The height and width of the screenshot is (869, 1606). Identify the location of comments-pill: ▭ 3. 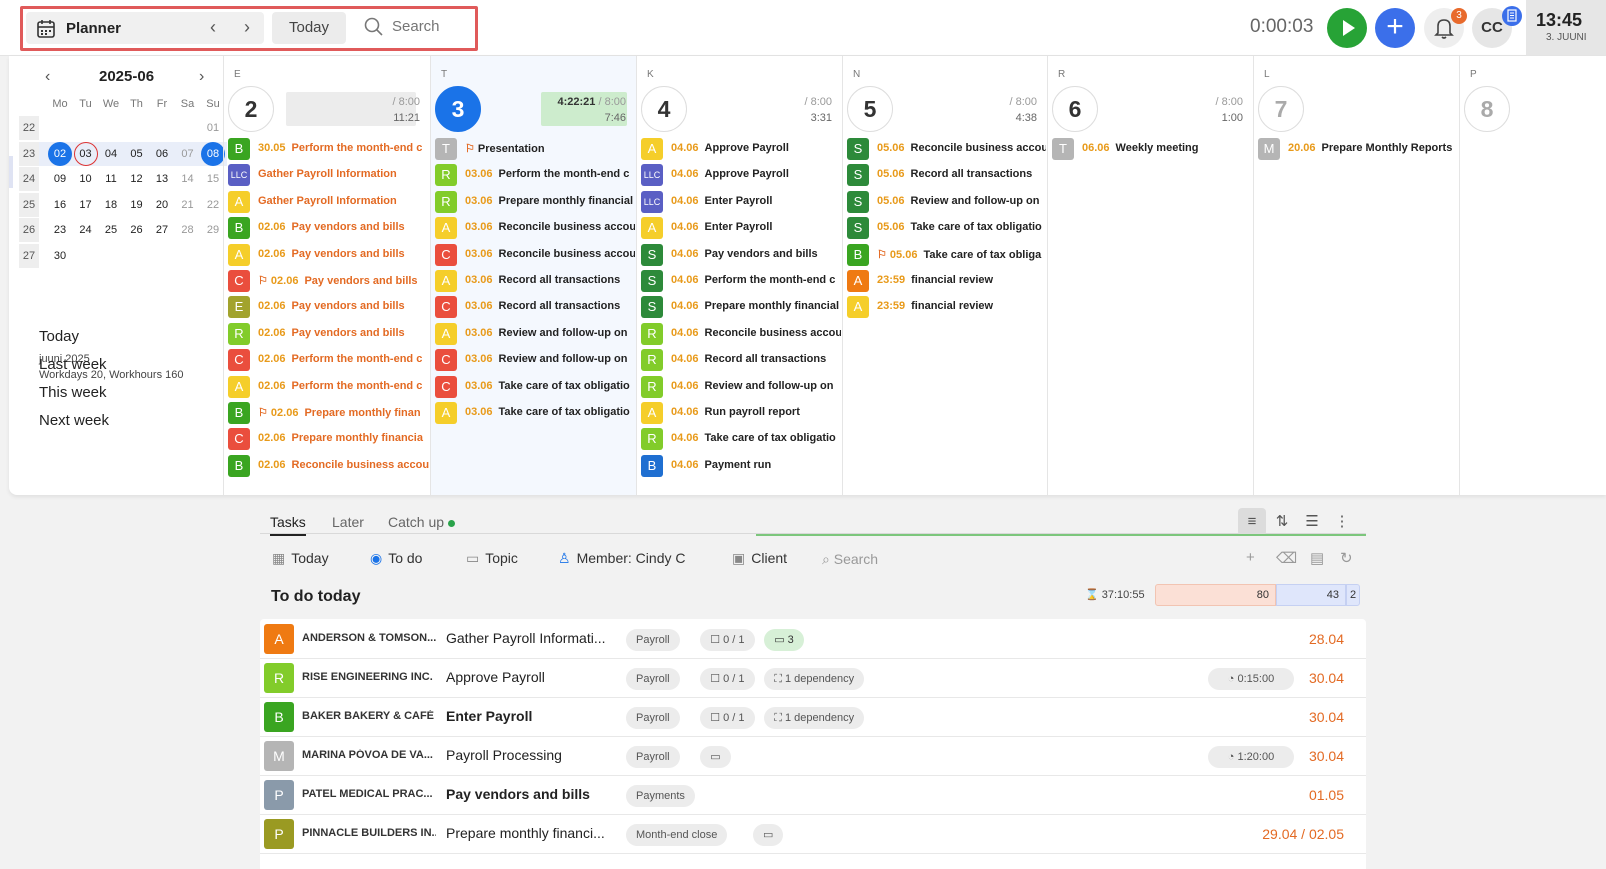
(784, 640).